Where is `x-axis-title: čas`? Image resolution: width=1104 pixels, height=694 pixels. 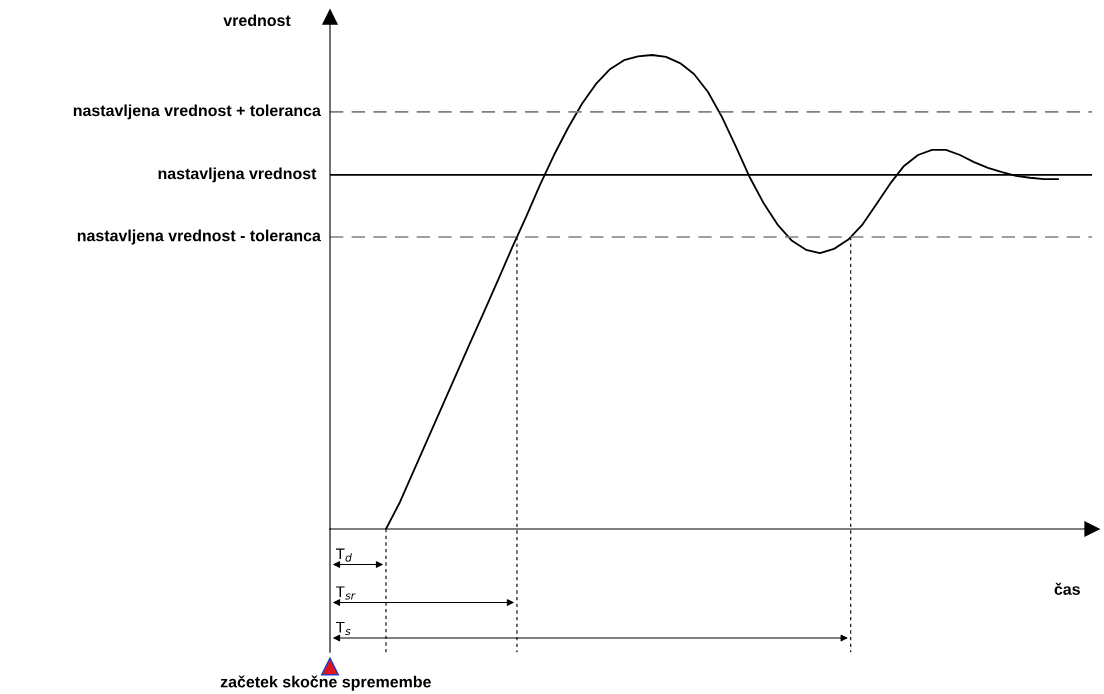
x-axis-title: čas is located at coordinates (1067, 588).